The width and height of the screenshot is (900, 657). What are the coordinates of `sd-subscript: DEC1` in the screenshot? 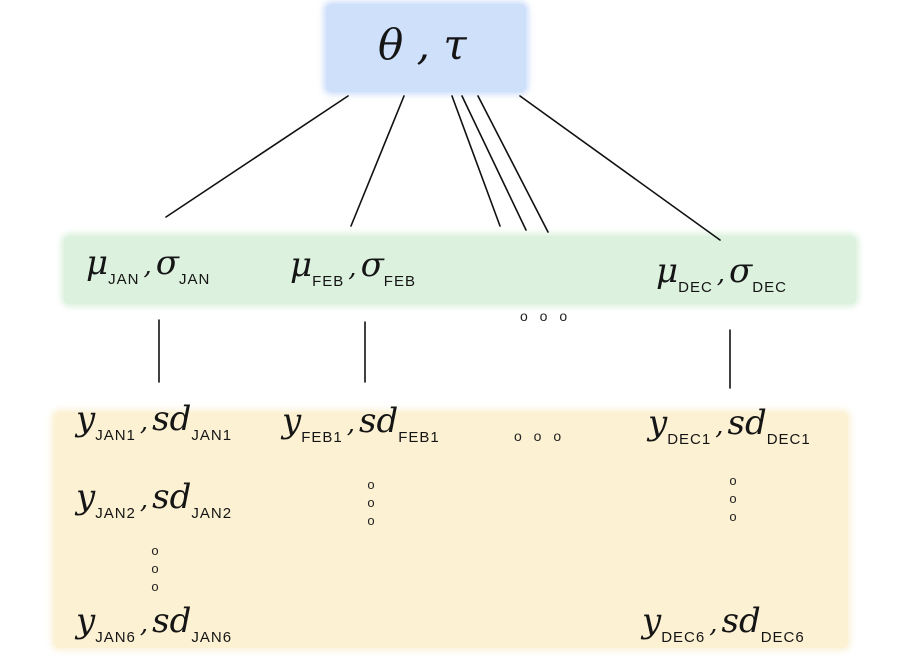 It's located at (788, 439).